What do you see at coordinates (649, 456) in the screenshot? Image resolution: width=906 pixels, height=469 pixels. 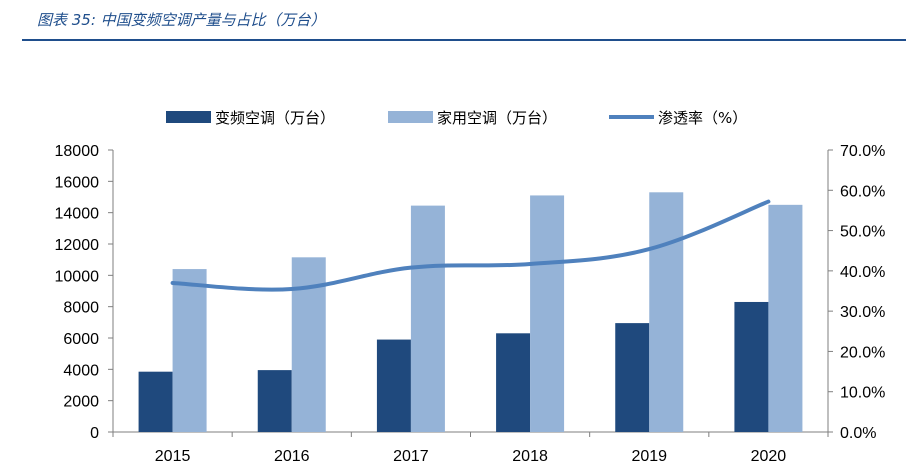 I see `x-tick-label: 2019` at bounding box center [649, 456].